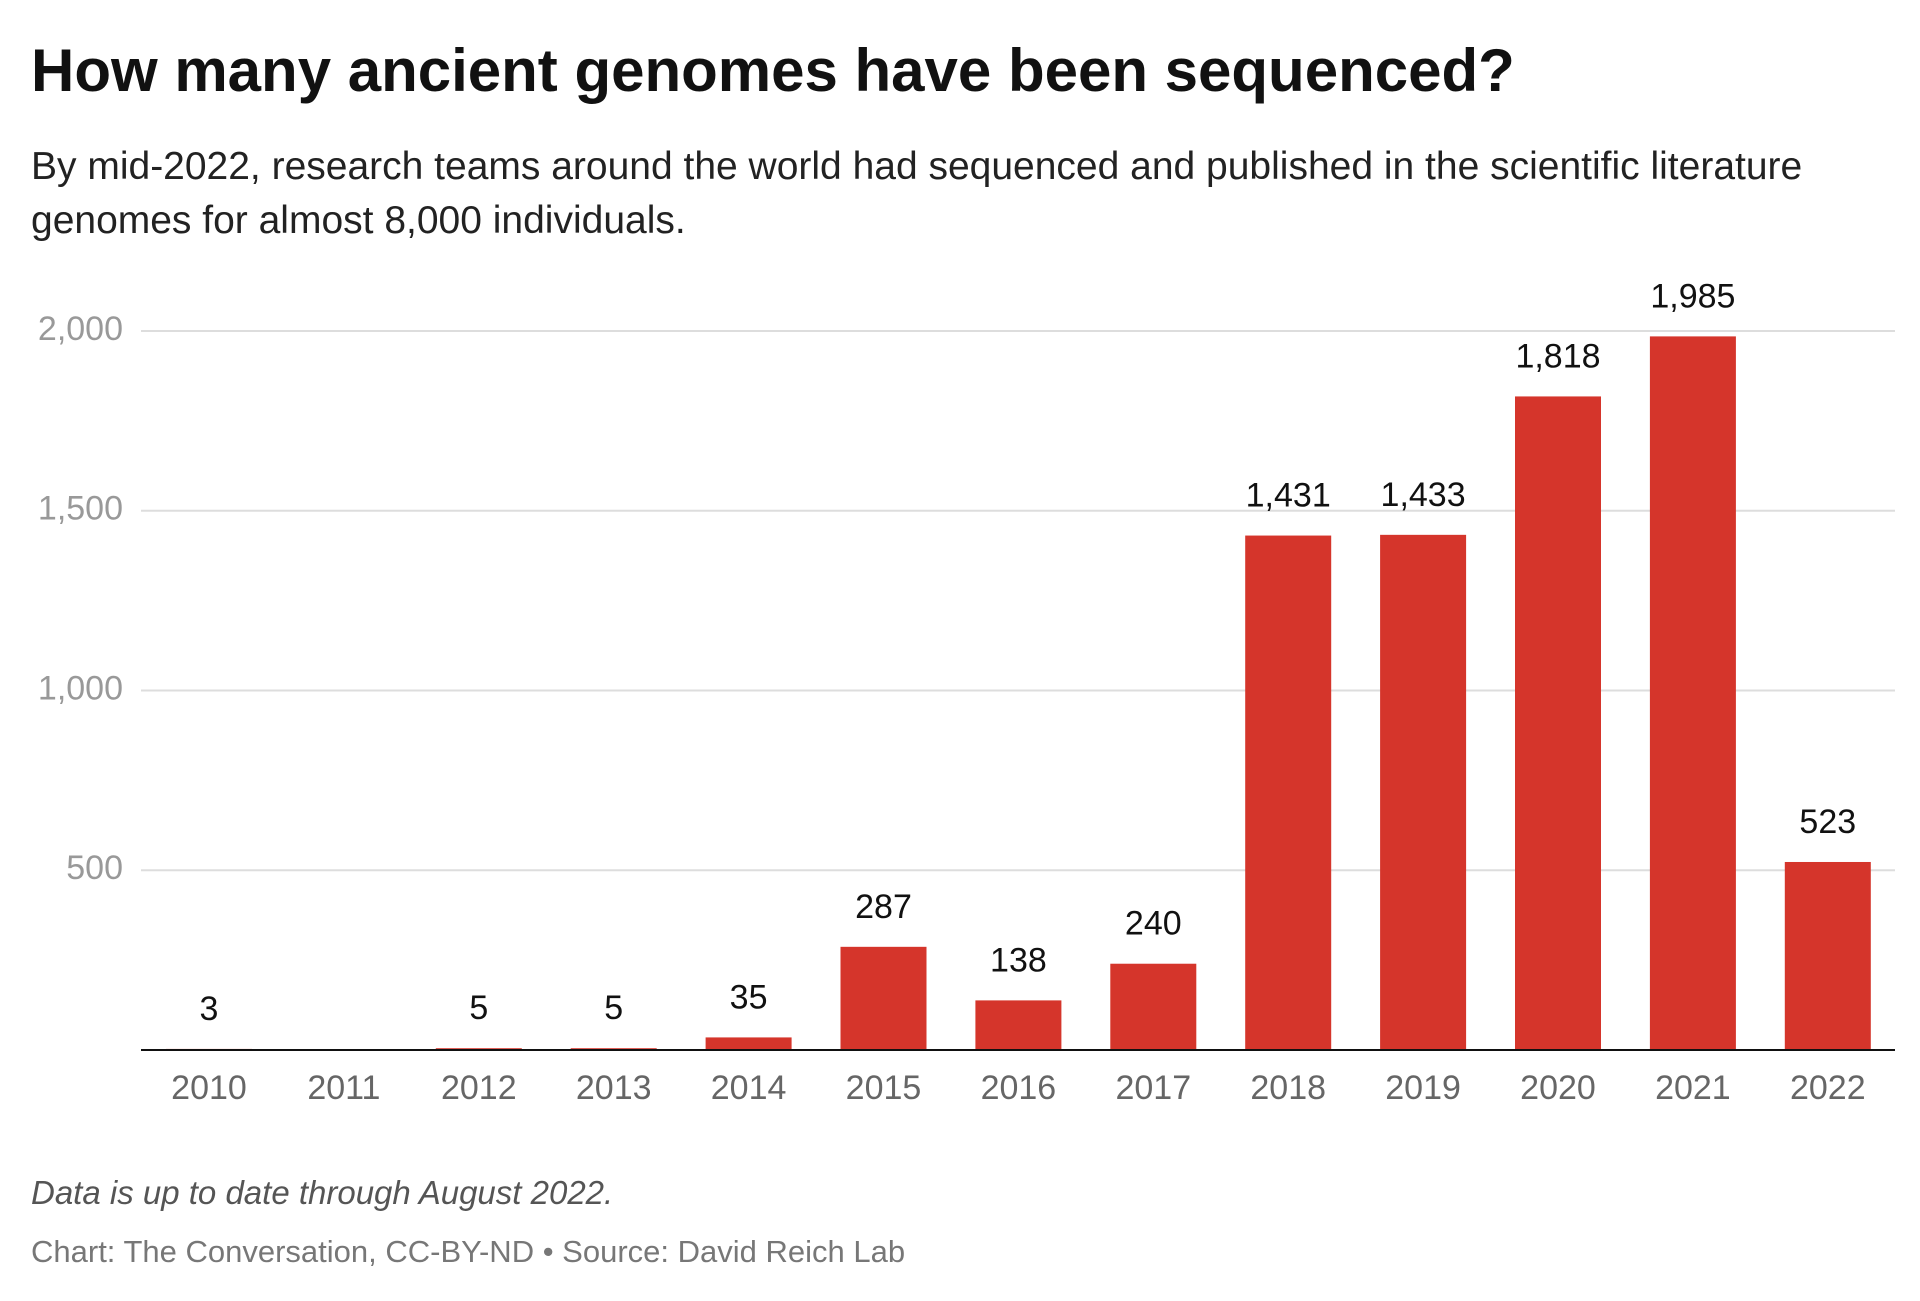  I want to click on value-label: 138, so click(1018, 960).